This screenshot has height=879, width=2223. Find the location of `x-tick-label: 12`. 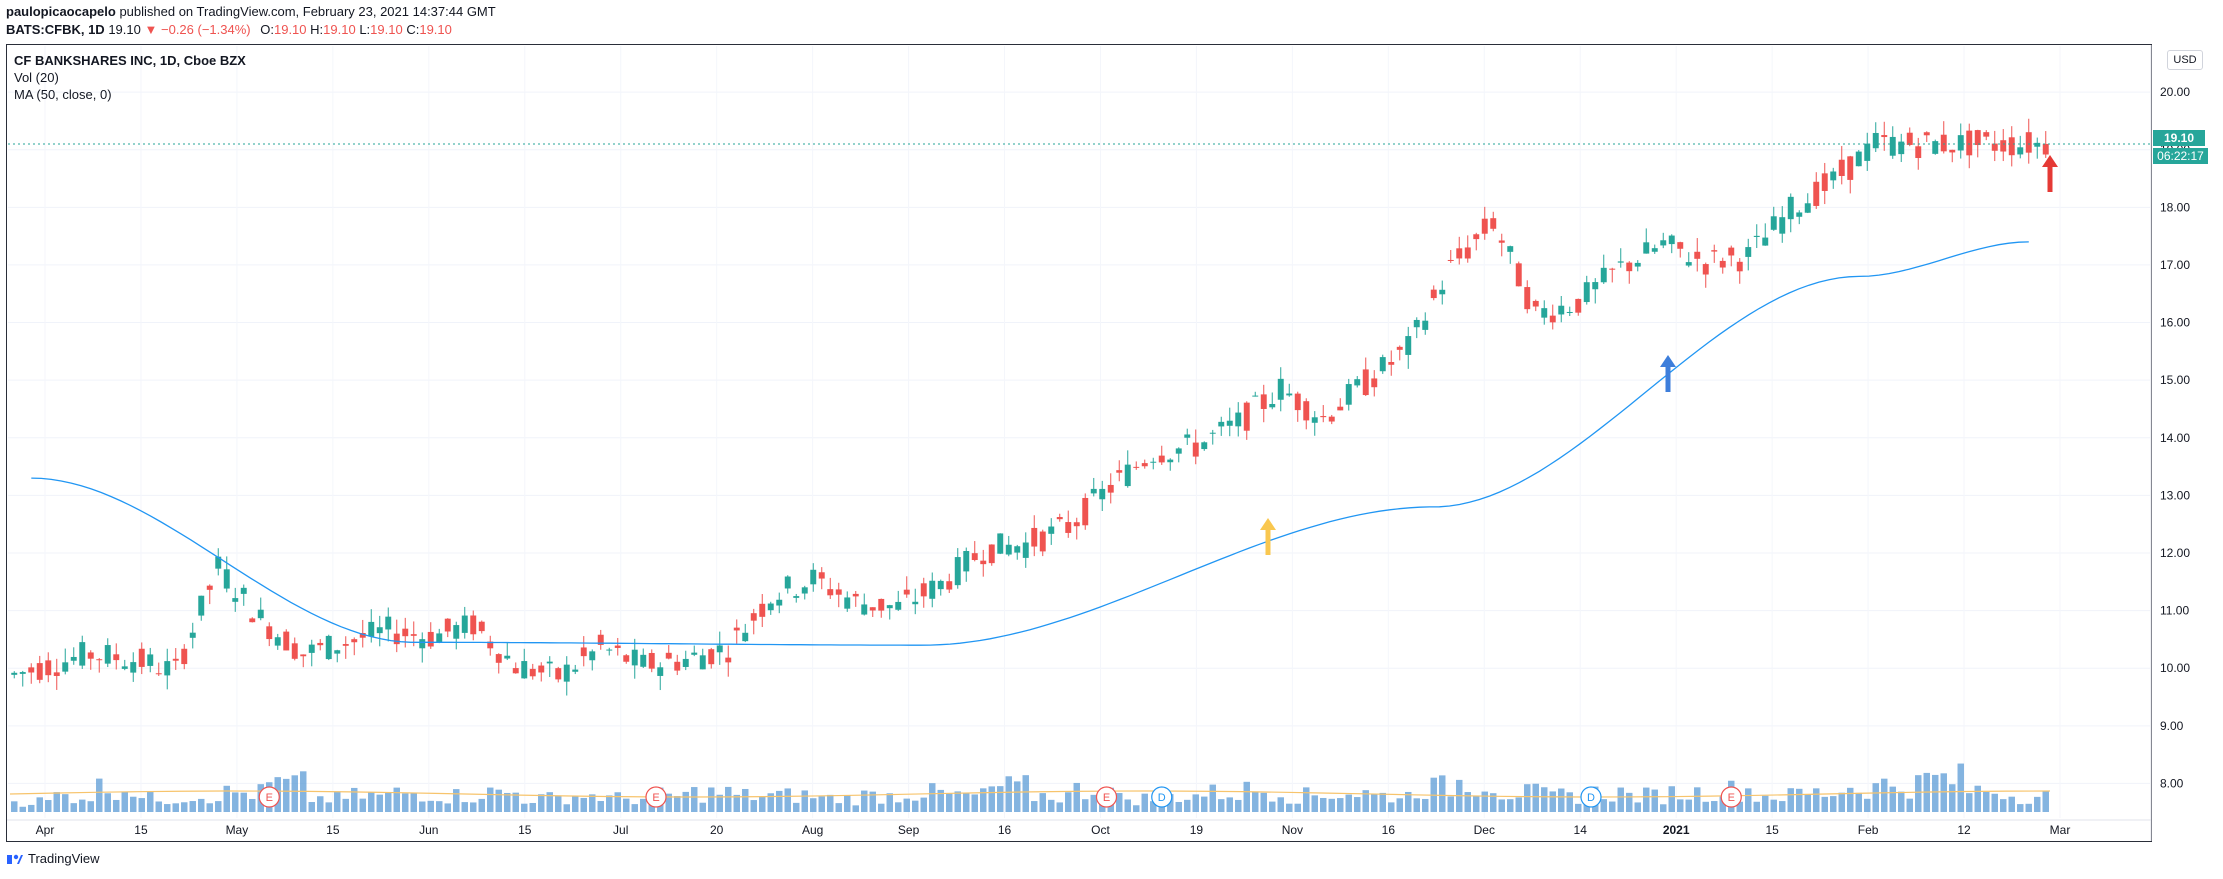

x-tick-label: 12 is located at coordinates (1964, 830).